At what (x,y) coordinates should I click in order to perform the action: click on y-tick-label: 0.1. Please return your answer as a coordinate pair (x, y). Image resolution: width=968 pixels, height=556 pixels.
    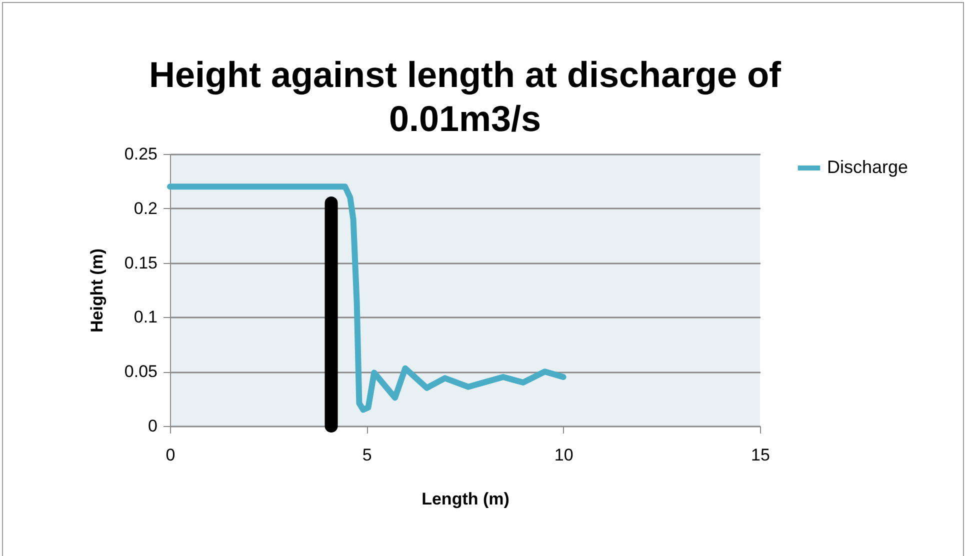
    Looking at the image, I should click on (146, 317).